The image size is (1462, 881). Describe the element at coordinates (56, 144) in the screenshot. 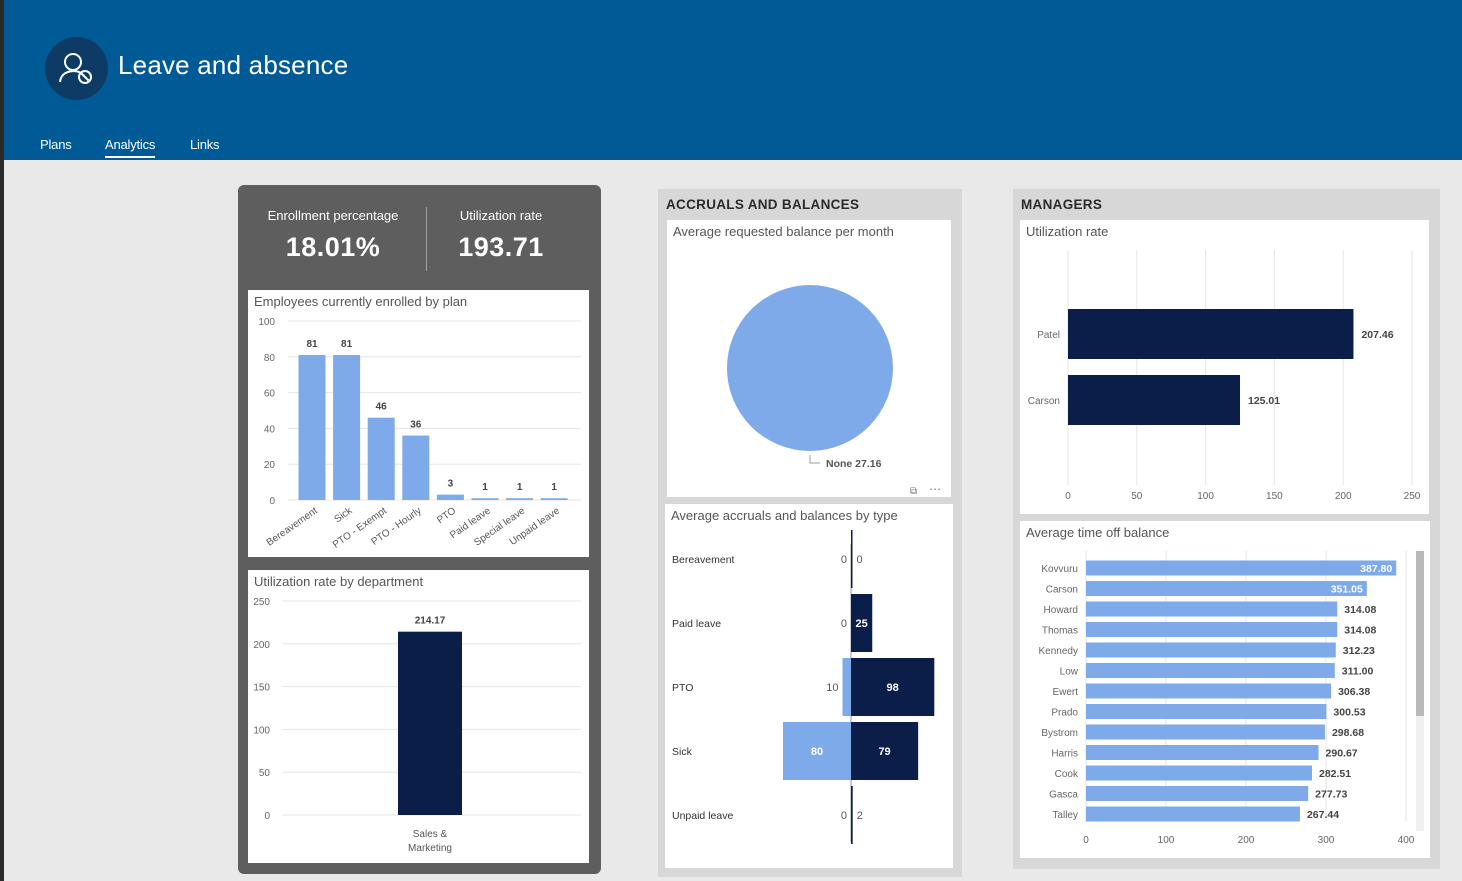

I see `tab-plans: Plans` at that location.